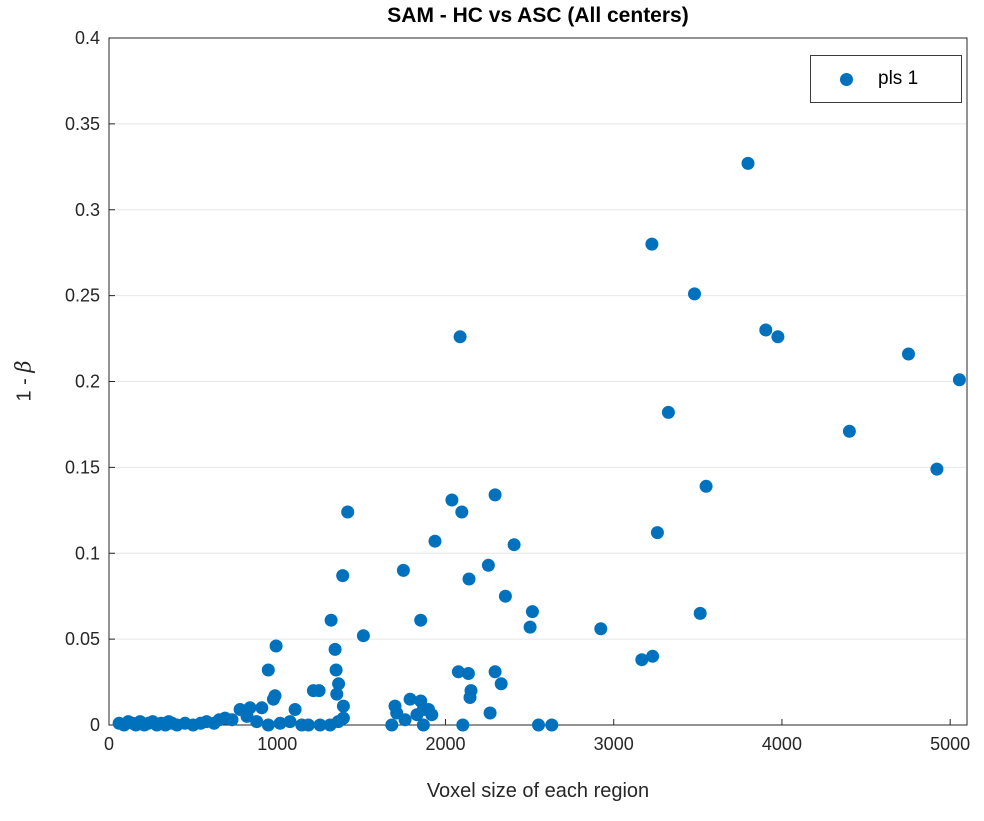  Describe the element at coordinates (782, 744) in the screenshot. I see `x-tick-label: 4000` at that location.